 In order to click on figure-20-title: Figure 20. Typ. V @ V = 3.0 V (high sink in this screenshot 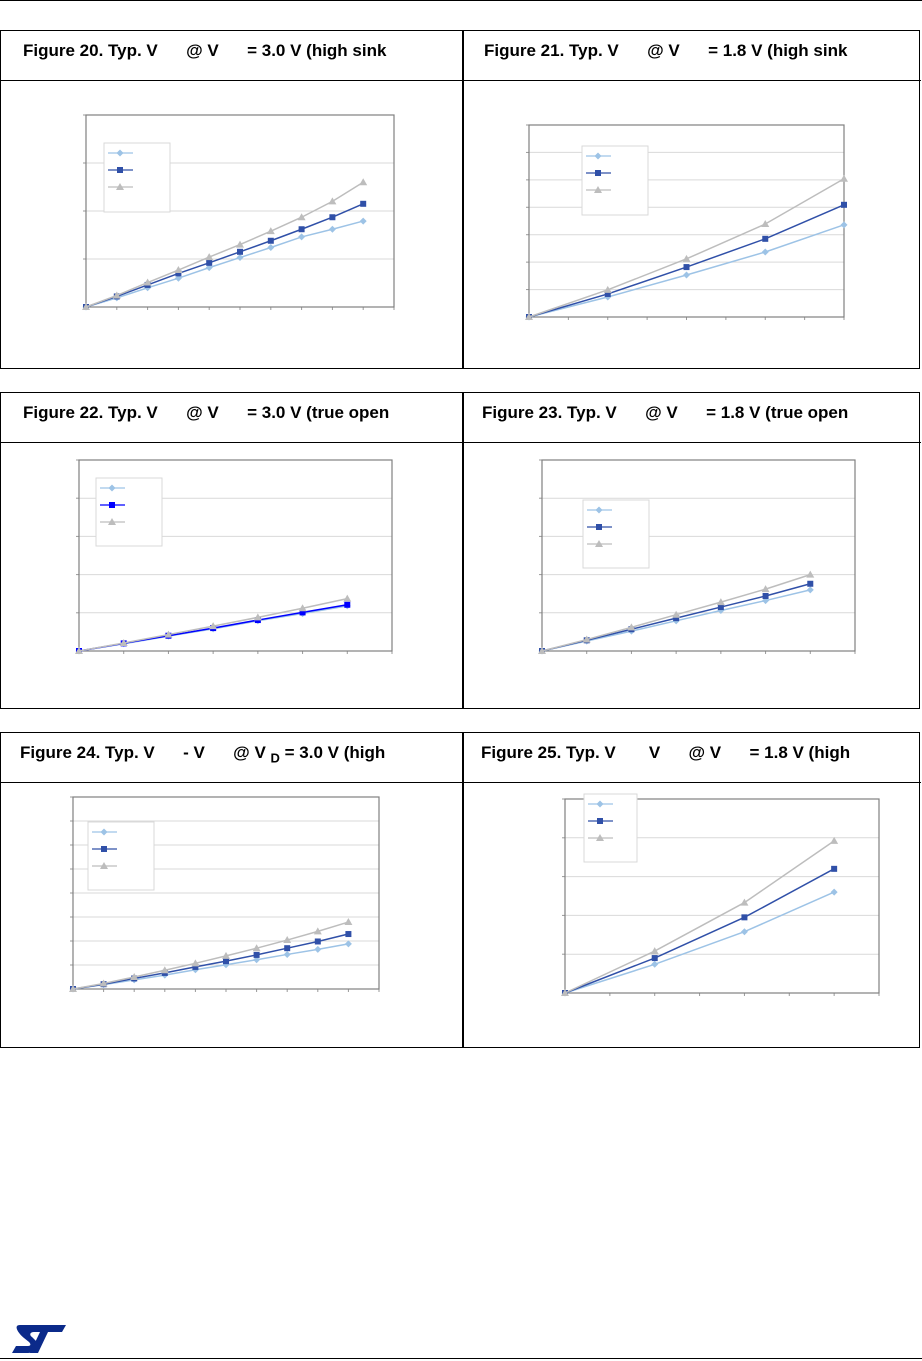, I will do `click(205, 50)`.